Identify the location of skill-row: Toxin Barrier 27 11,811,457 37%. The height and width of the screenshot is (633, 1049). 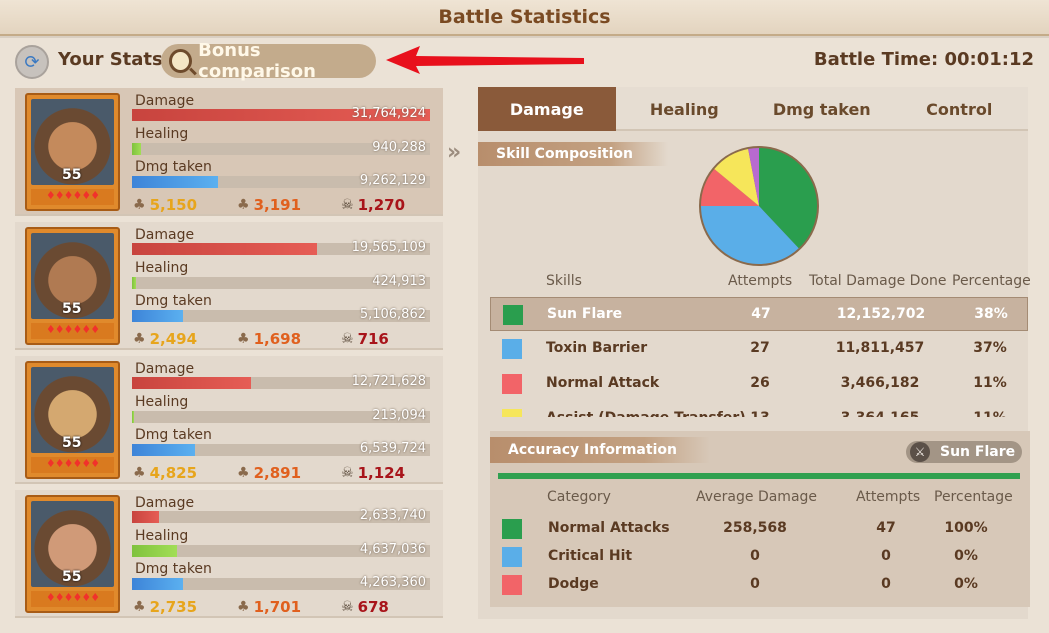
(759, 349).